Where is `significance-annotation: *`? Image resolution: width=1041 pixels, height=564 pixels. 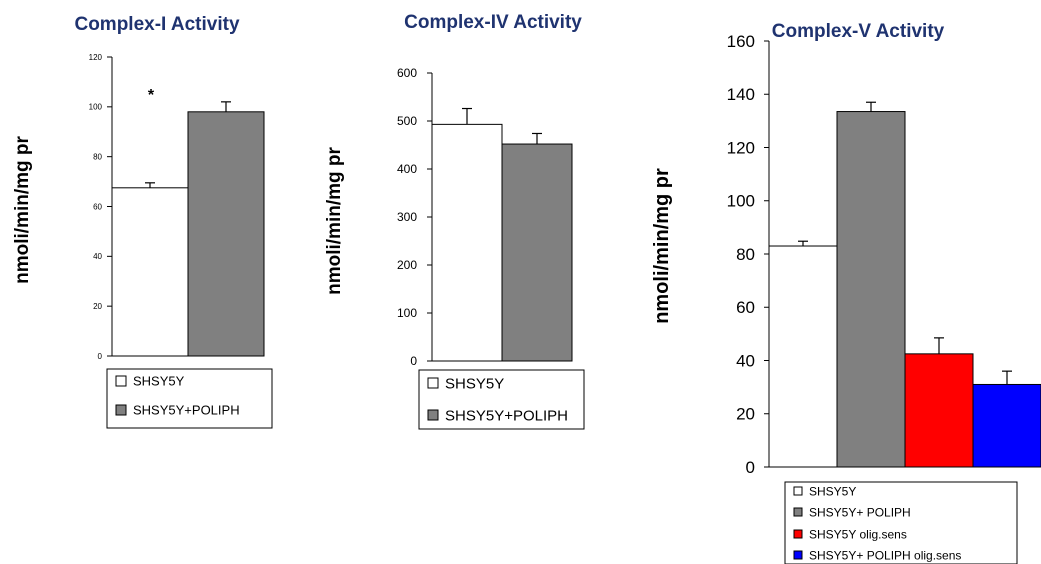
significance-annotation: * is located at coordinates (151, 95).